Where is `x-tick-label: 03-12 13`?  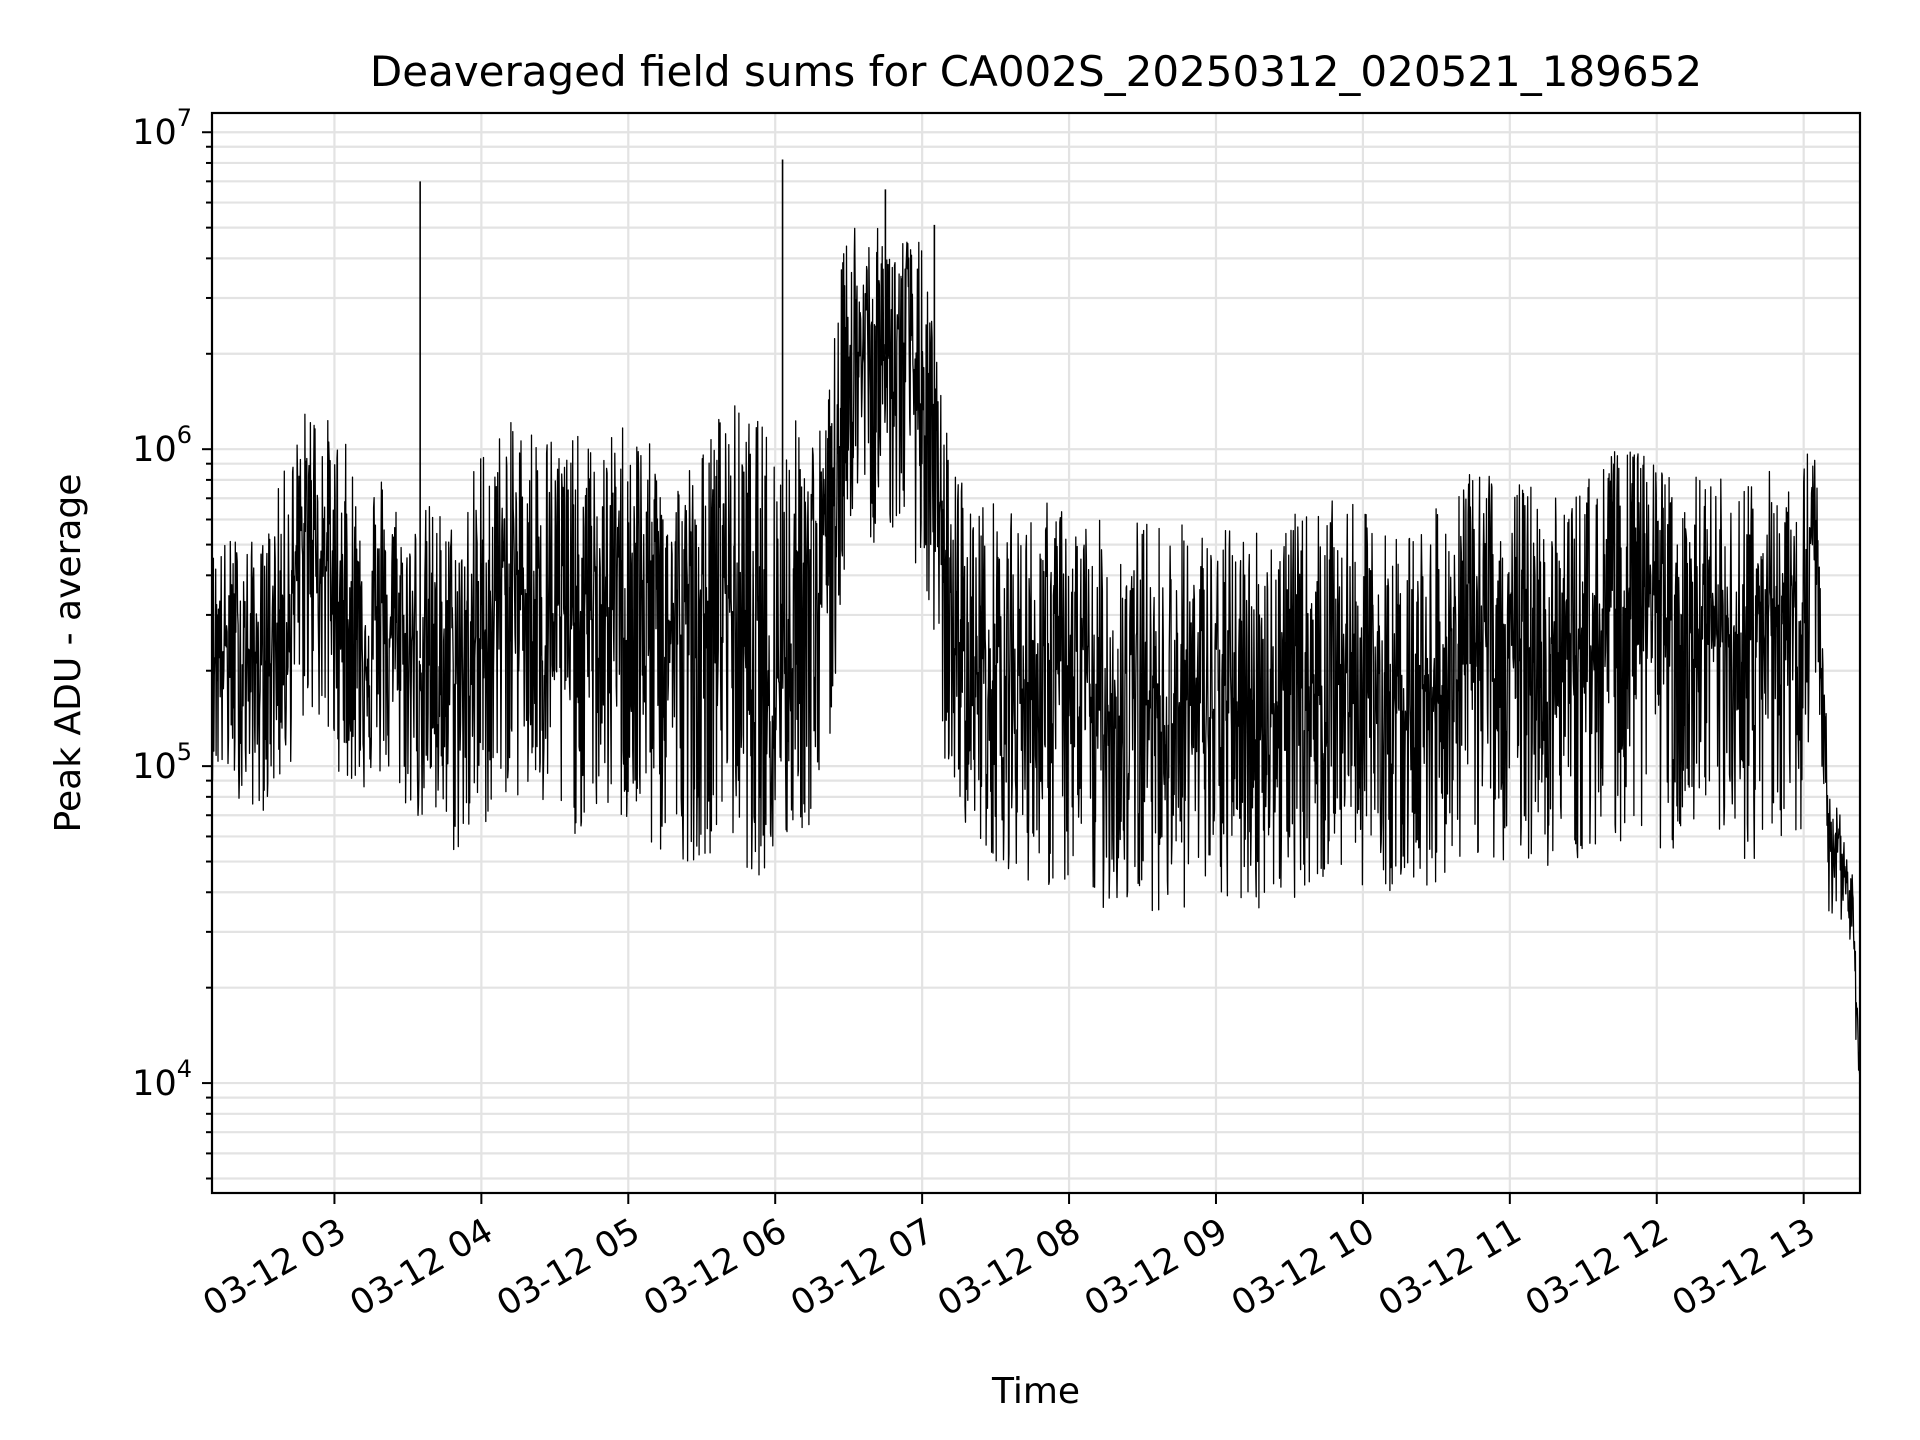 x-tick-label: 03-12 13 is located at coordinates (1744, 1267).